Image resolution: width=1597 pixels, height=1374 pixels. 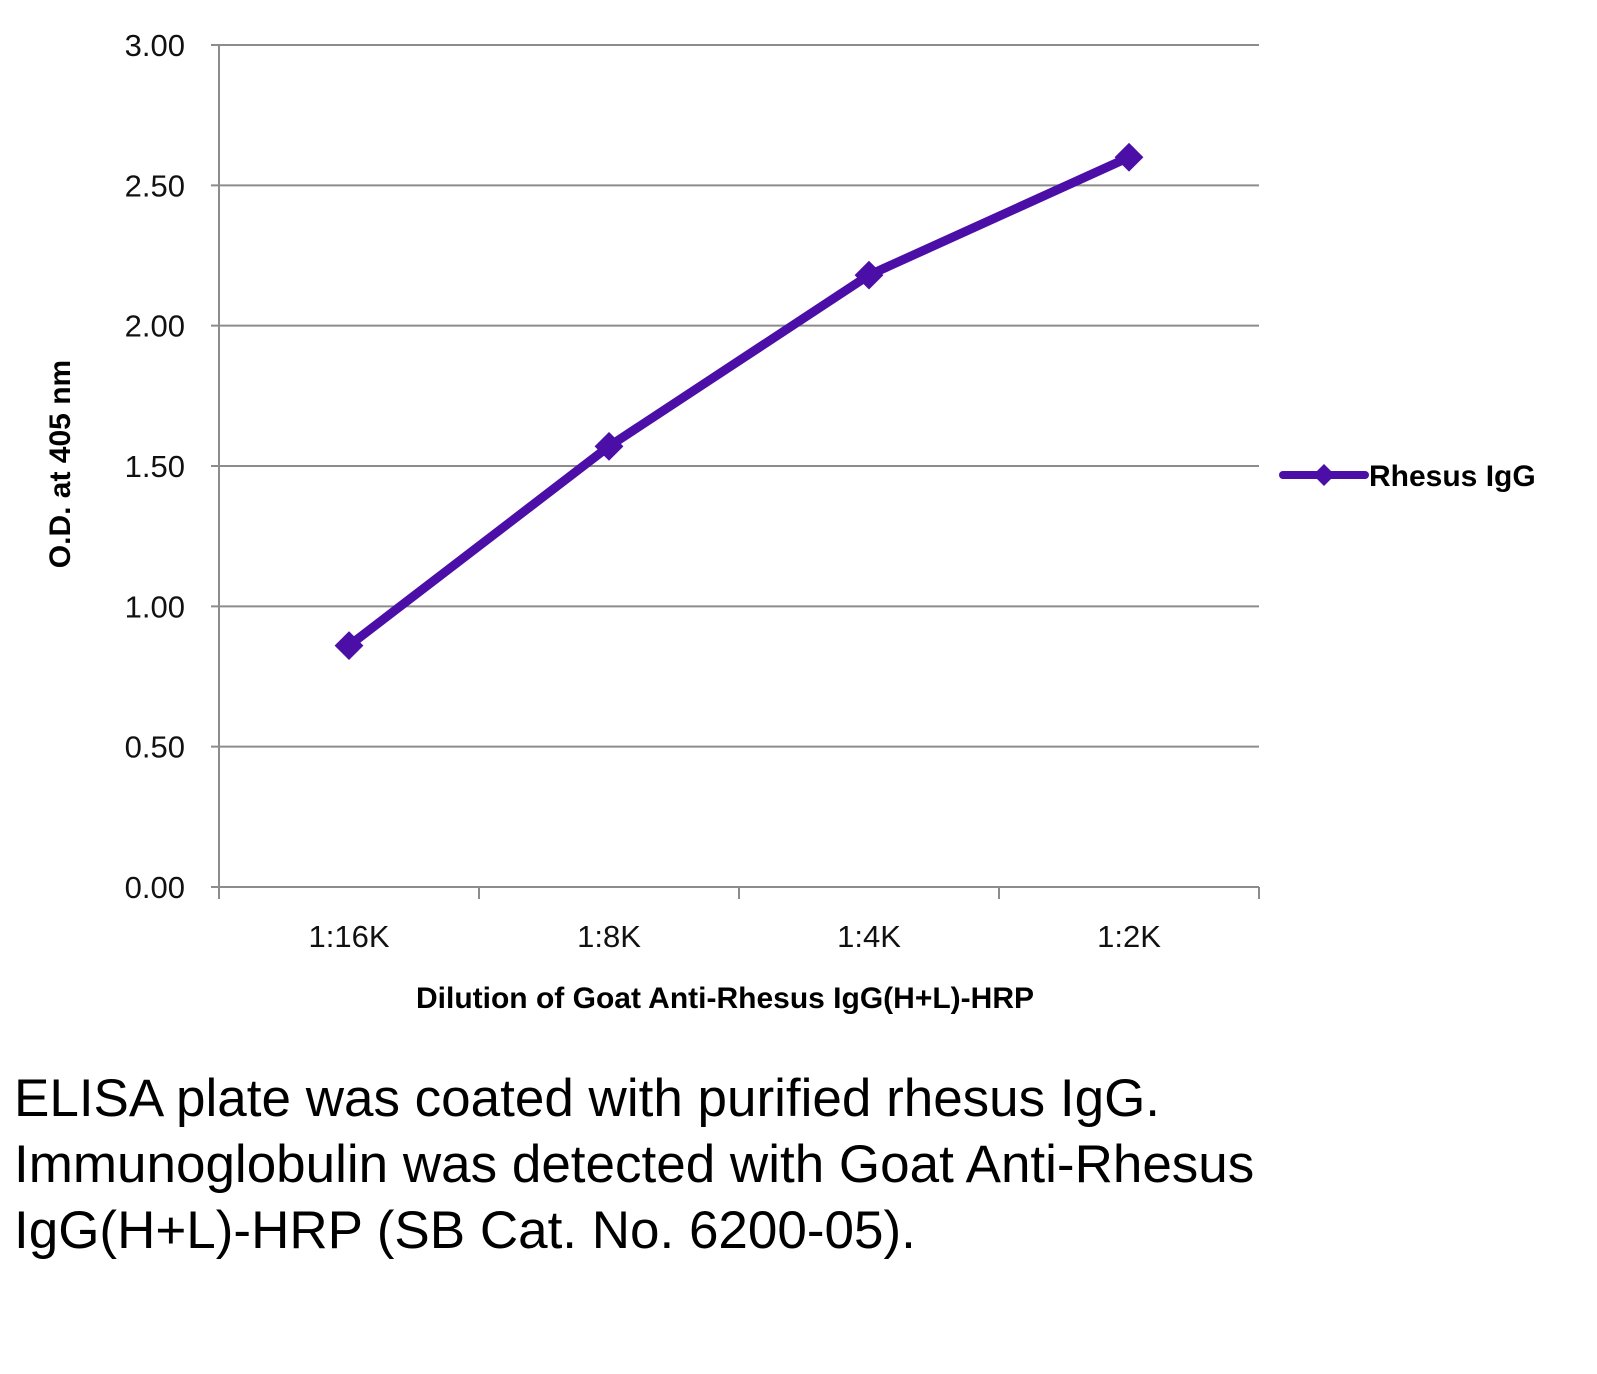 What do you see at coordinates (609, 936) in the screenshot?
I see `x-tick-label: 1:8K` at bounding box center [609, 936].